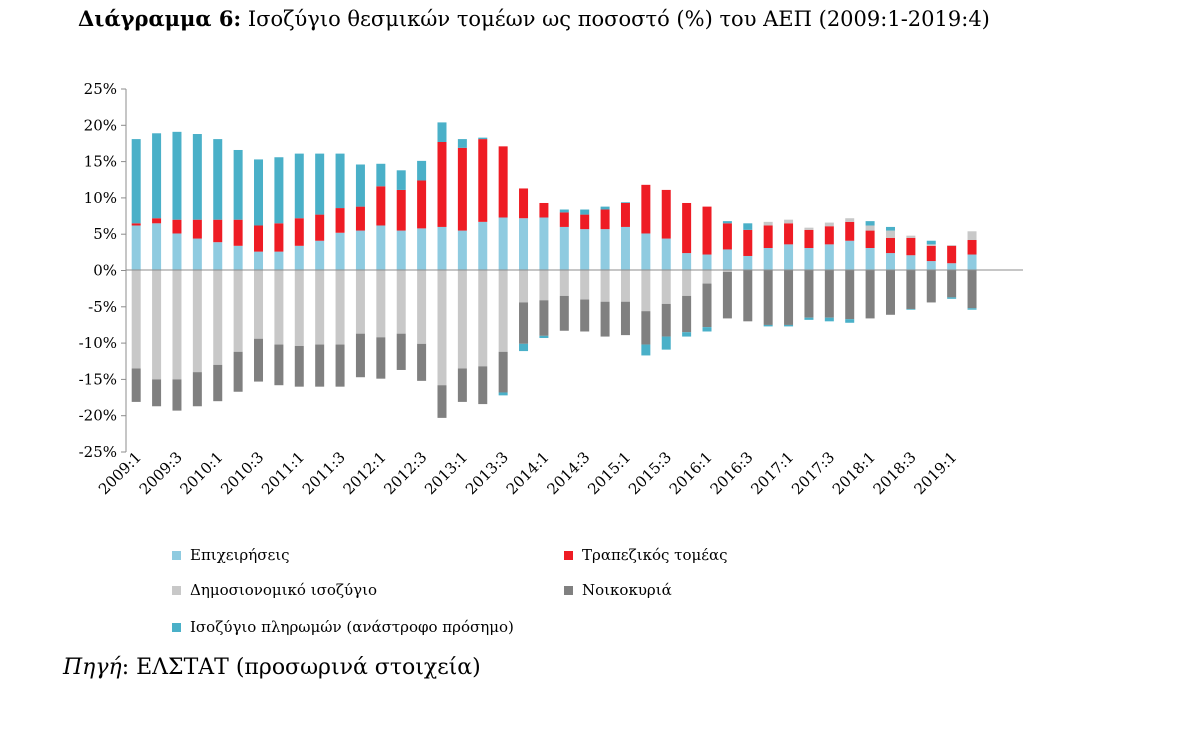 Image resolution: width=1200 pixels, height=735 pixels. What do you see at coordinates (568, 590) in the screenshot?
I see `legend-swatch-households` at bounding box center [568, 590].